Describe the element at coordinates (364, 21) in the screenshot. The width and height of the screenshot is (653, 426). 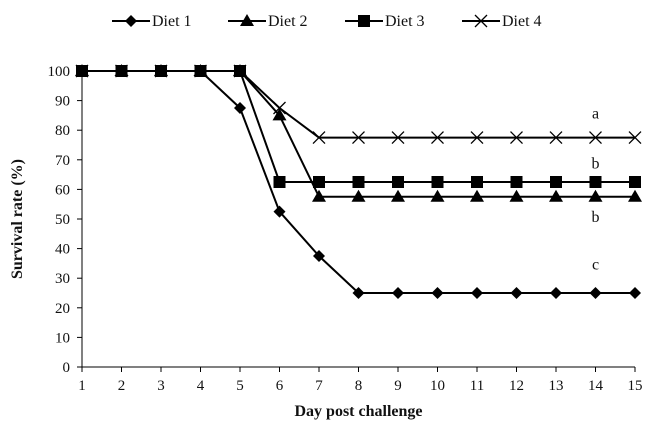
I see `legend-marker-square` at that location.